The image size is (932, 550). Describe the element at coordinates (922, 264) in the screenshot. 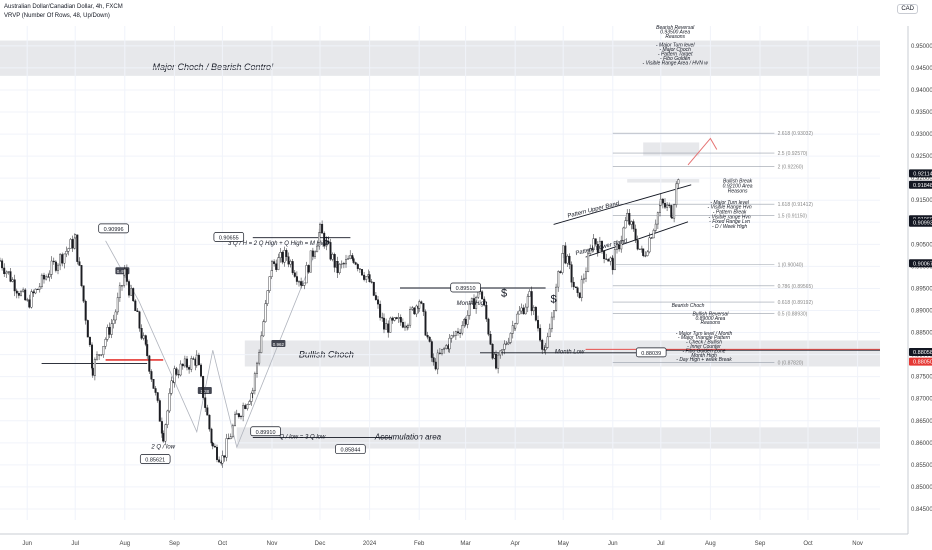

I see `price-tag-label-4: 0.90067` at that location.